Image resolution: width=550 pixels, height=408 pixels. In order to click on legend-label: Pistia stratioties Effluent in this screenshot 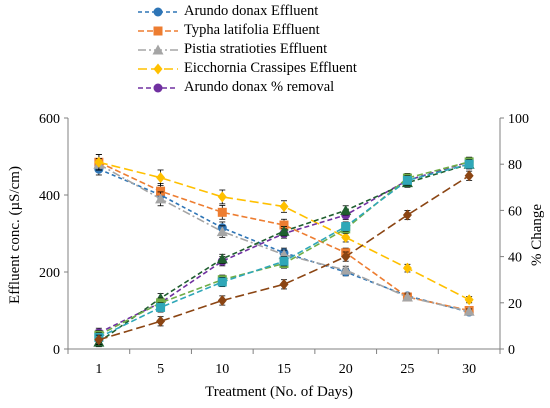, I will do `click(256, 49)`.